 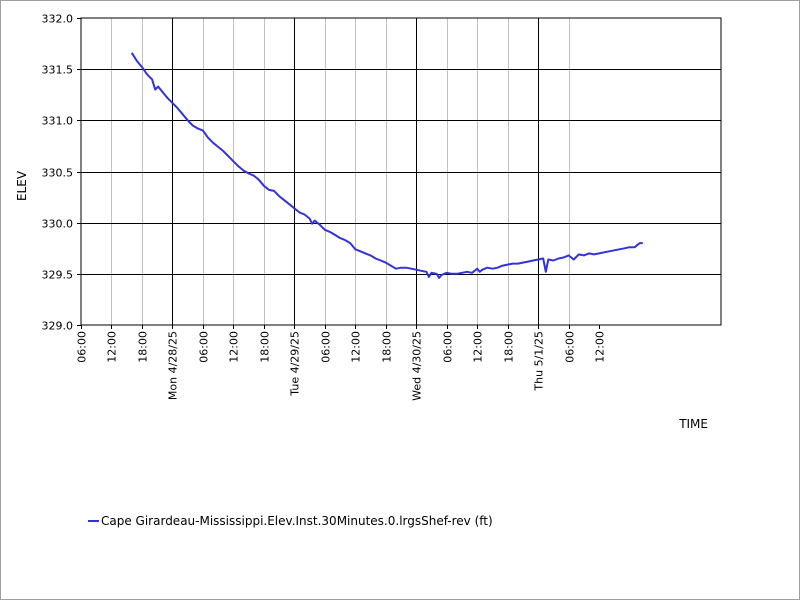 I want to click on x-tick-label: Wed 4/30/25, so click(x=417, y=366).